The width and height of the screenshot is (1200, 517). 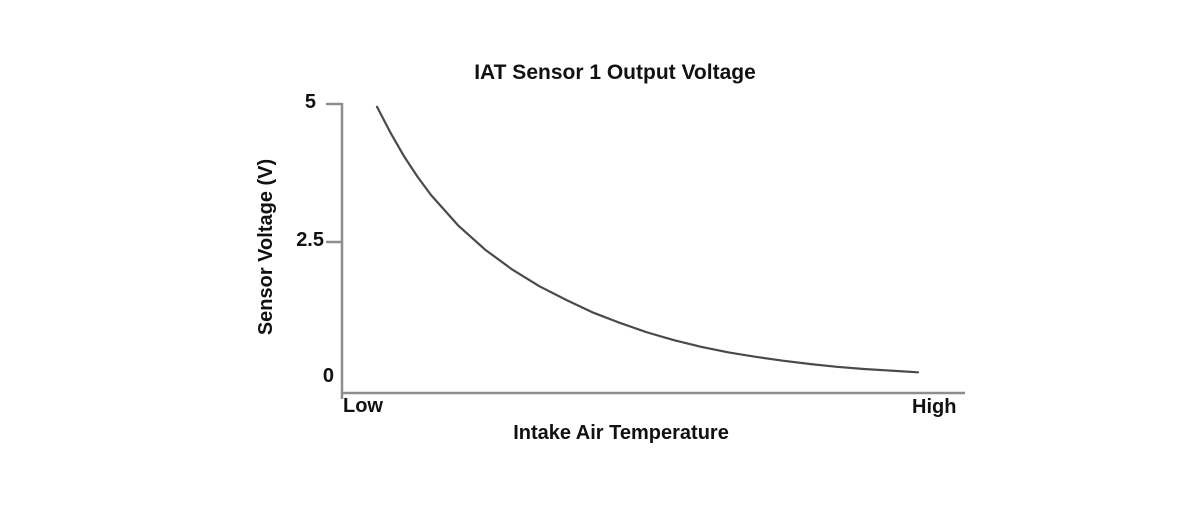 What do you see at coordinates (328, 376) in the screenshot?
I see `y-tick-label-0: 0` at bounding box center [328, 376].